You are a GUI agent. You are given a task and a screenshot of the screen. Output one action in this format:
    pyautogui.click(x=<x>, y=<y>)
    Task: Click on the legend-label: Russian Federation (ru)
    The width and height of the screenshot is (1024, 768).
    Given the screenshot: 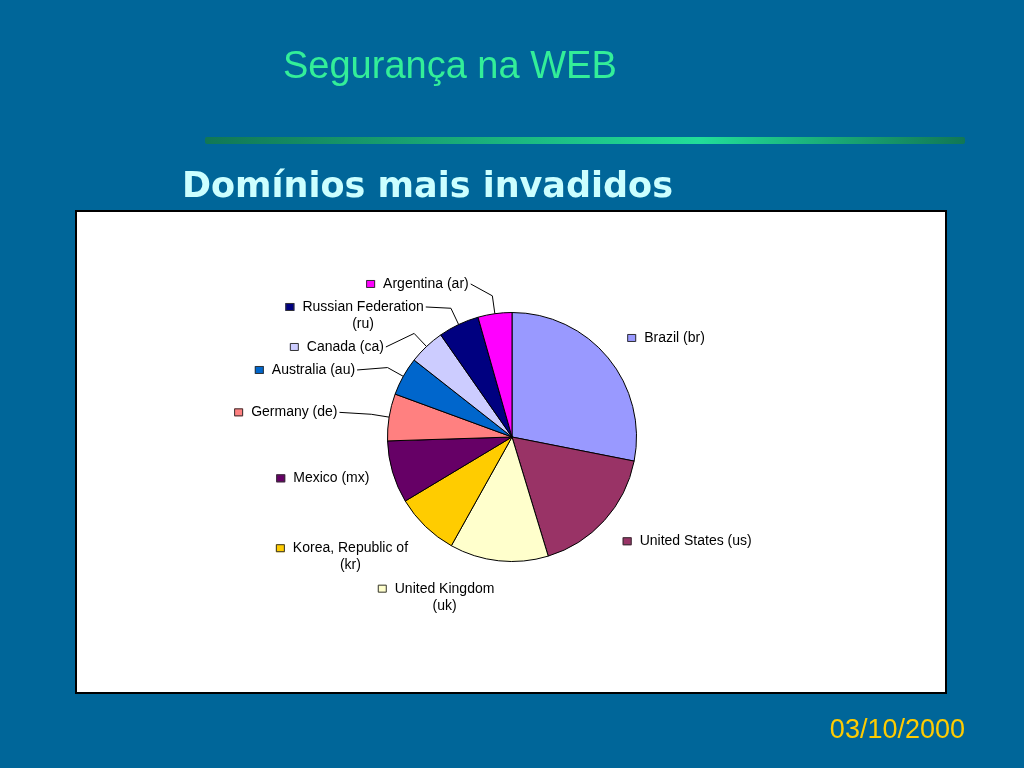 What is the action you would take?
    pyautogui.click(x=363, y=314)
    